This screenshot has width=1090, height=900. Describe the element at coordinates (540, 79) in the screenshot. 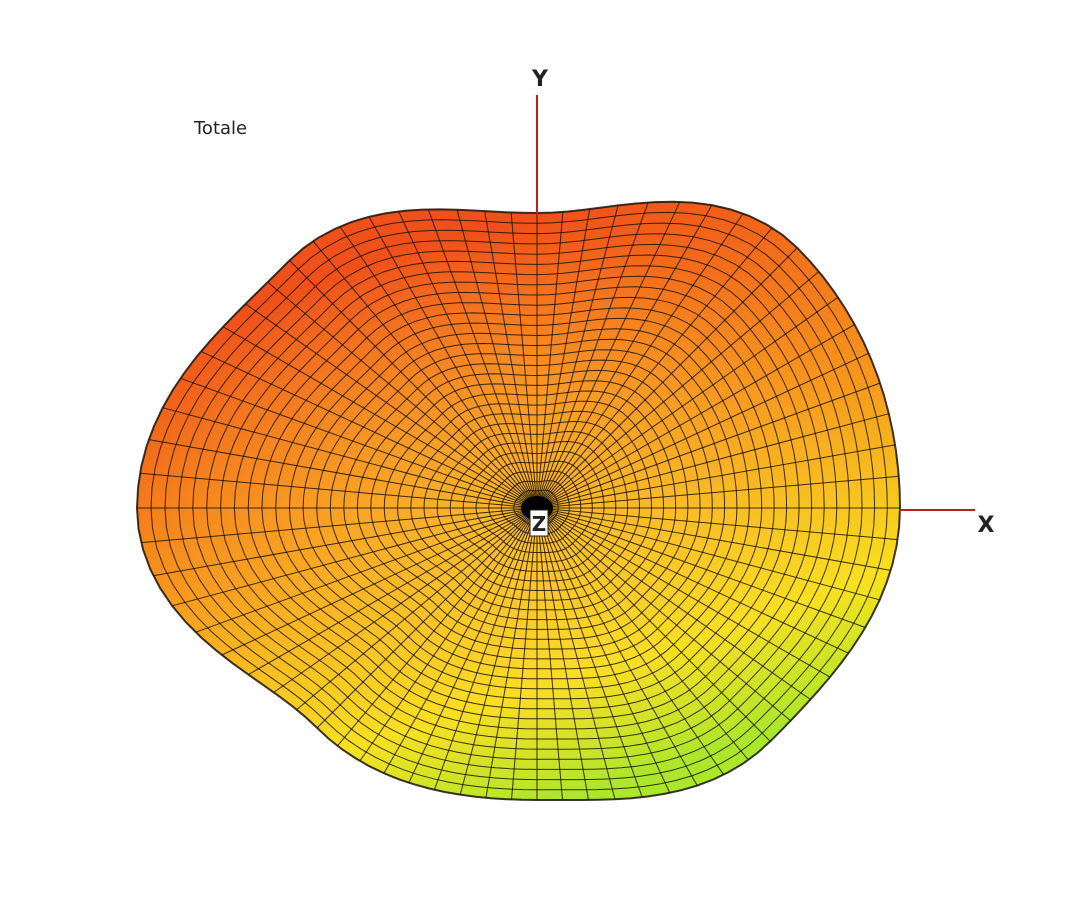

I see `y-axis-label: Y` at that location.